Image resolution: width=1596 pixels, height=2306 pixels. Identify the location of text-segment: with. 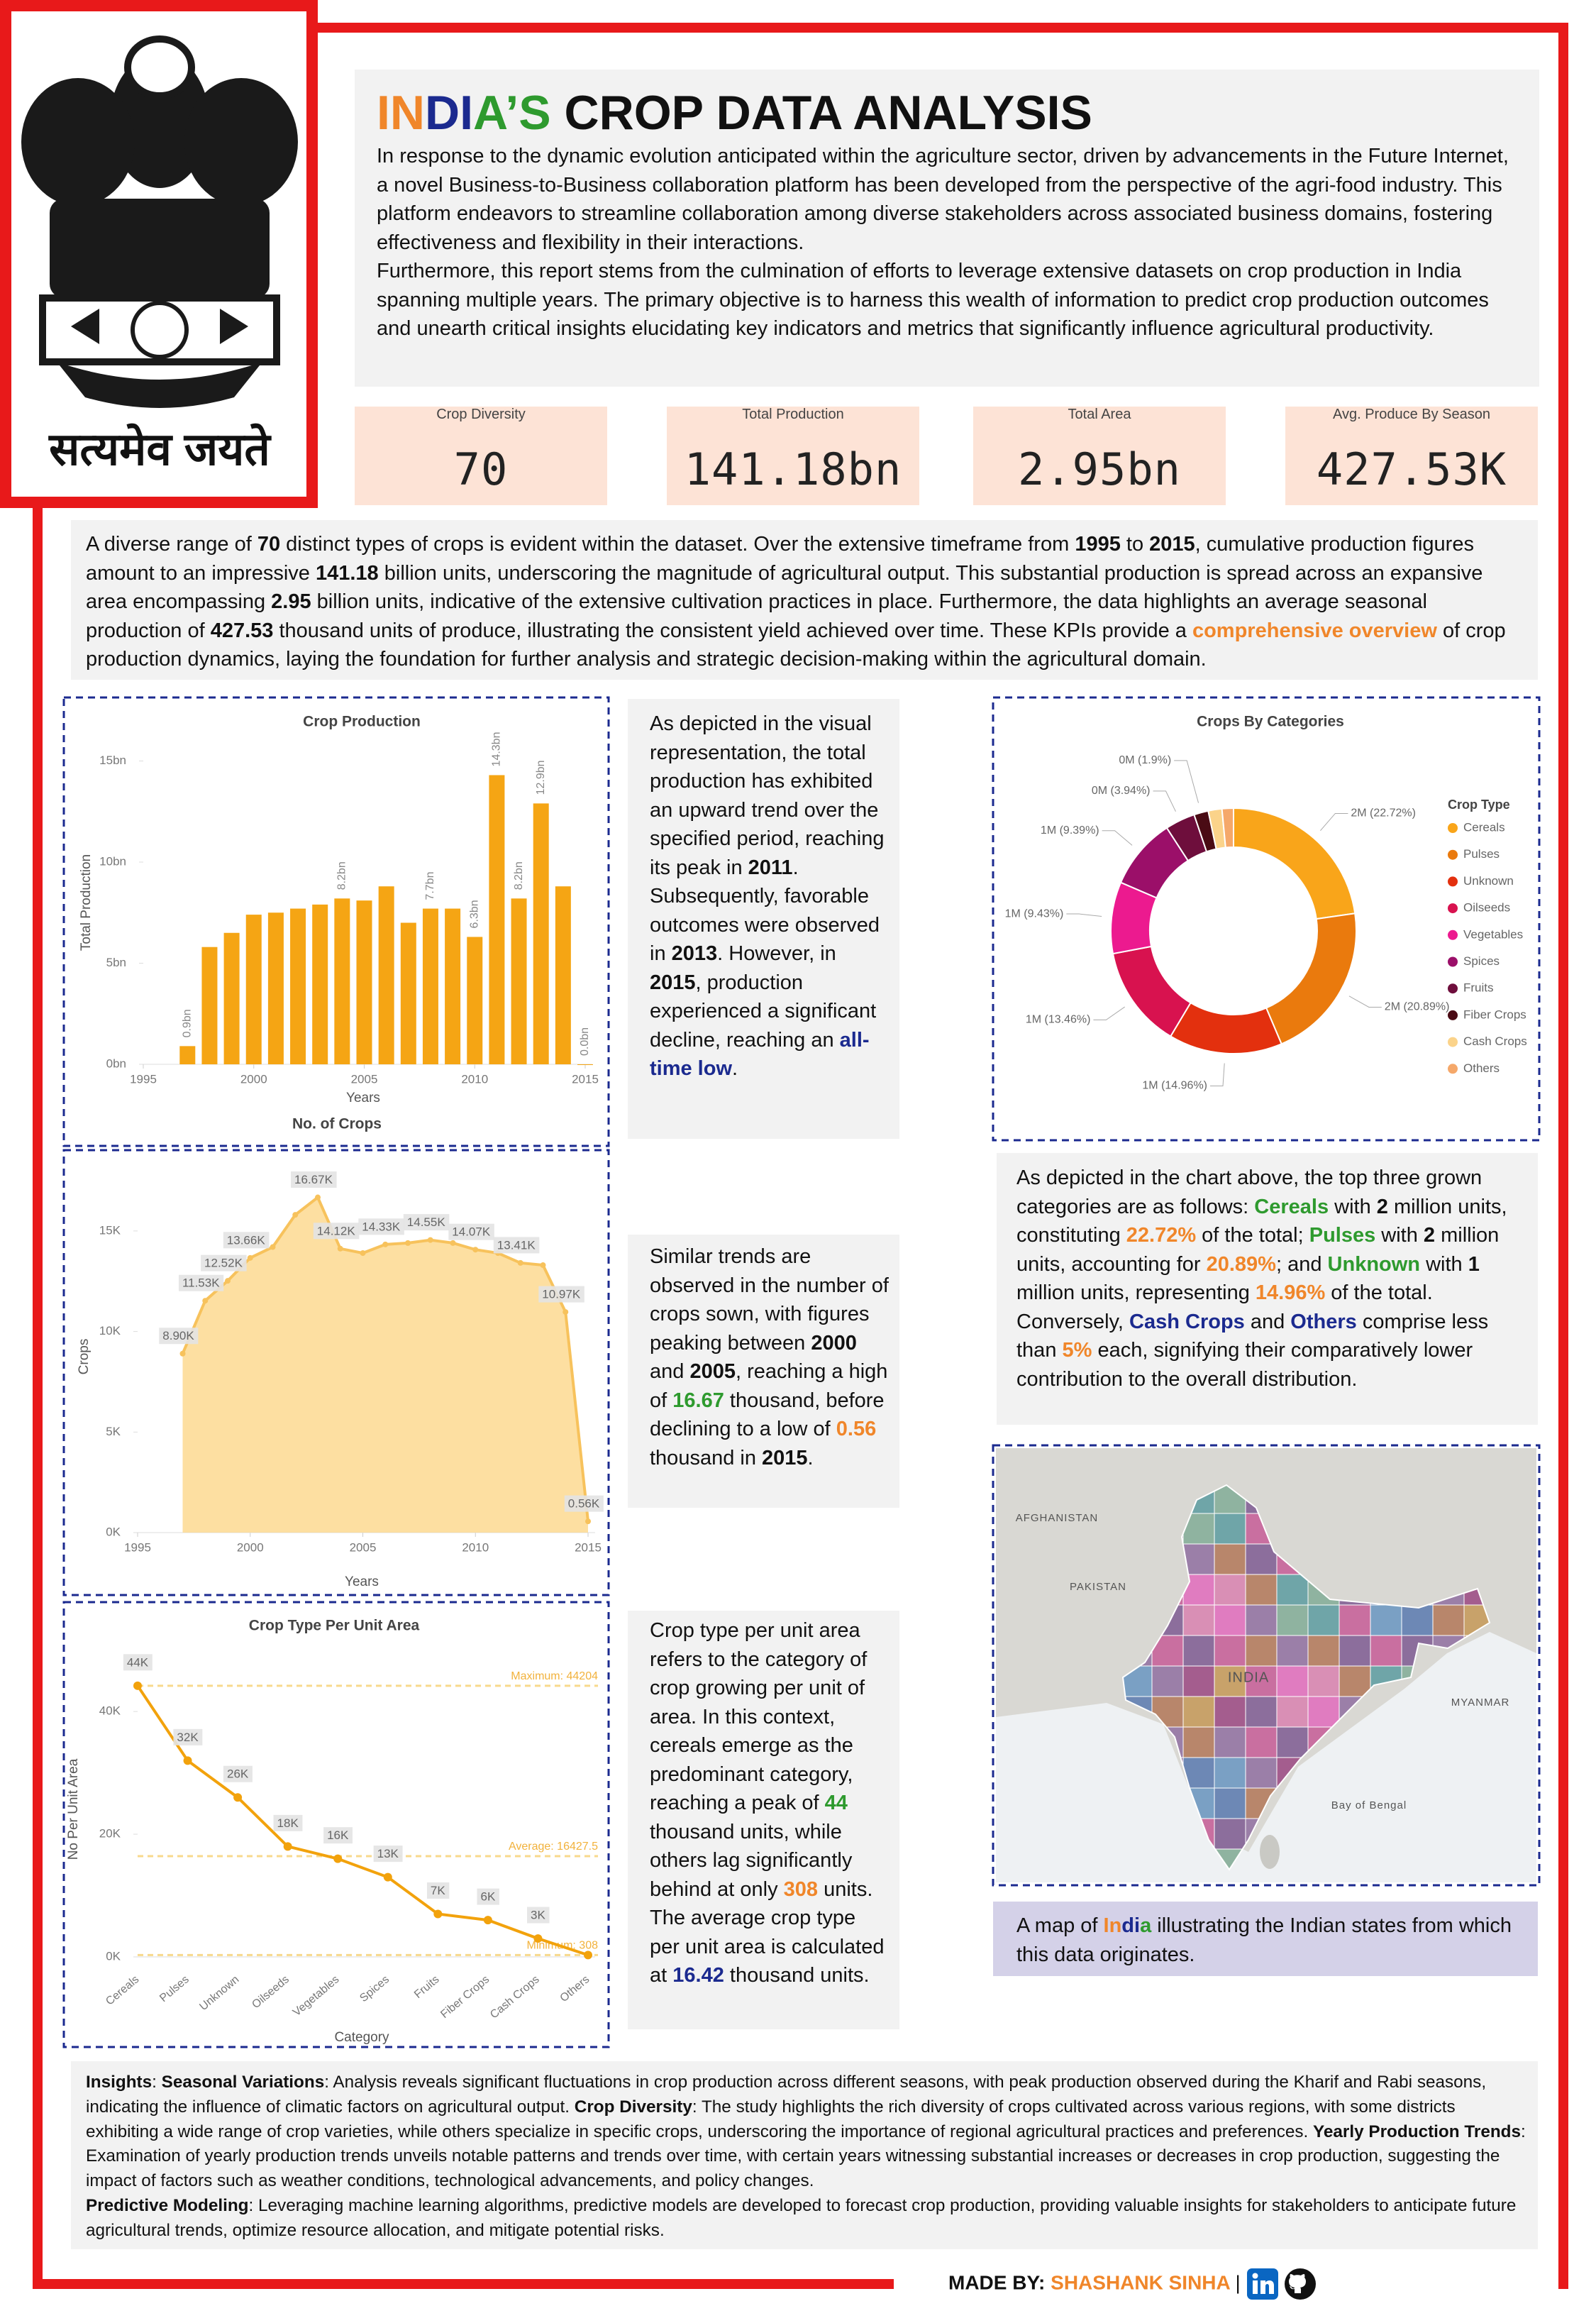
(1353, 1206).